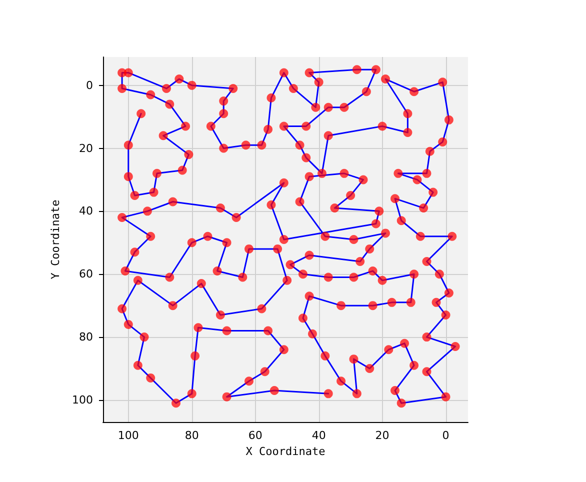  Describe the element at coordinates (86, 148) in the screenshot. I see `y-tick-label: 20` at that location.